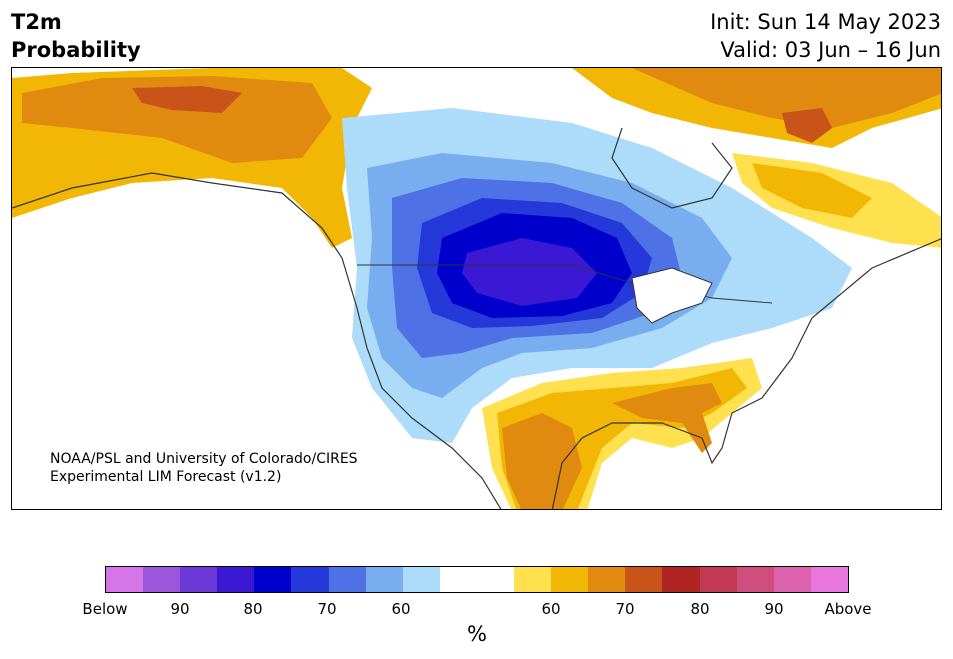 This screenshot has width=953, height=659. What do you see at coordinates (627, 465) in the screenshot?
I see `gulf-coast` at bounding box center [627, 465].